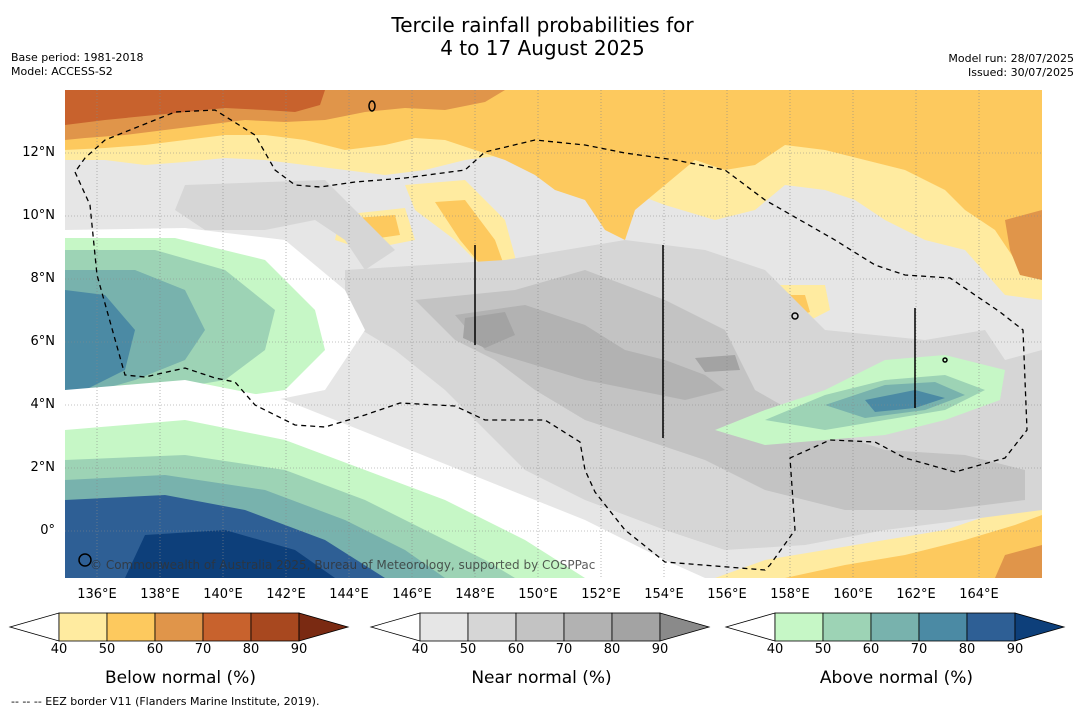  Describe the element at coordinates (1020, 72) in the screenshot. I see `issued-date: Issued: 30/07/2025` at that location.